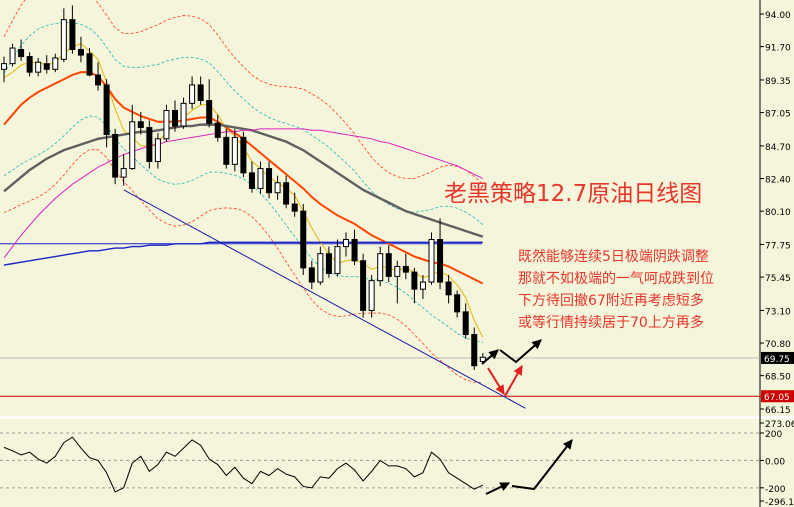 This screenshot has width=794, height=507. What do you see at coordinates (613, 257) in the screenshot?
I see `annotation-note-1: 既然能够连续5日极端阴跌调整` at bounding box center [613, 257].